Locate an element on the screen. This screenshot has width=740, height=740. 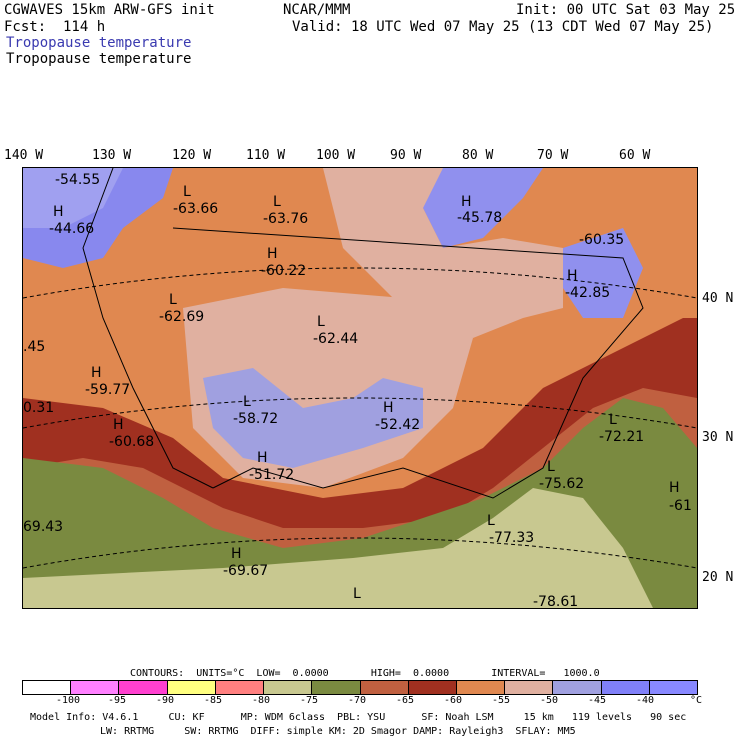
field-label: -58.72 is located at coordinates (256, 419).